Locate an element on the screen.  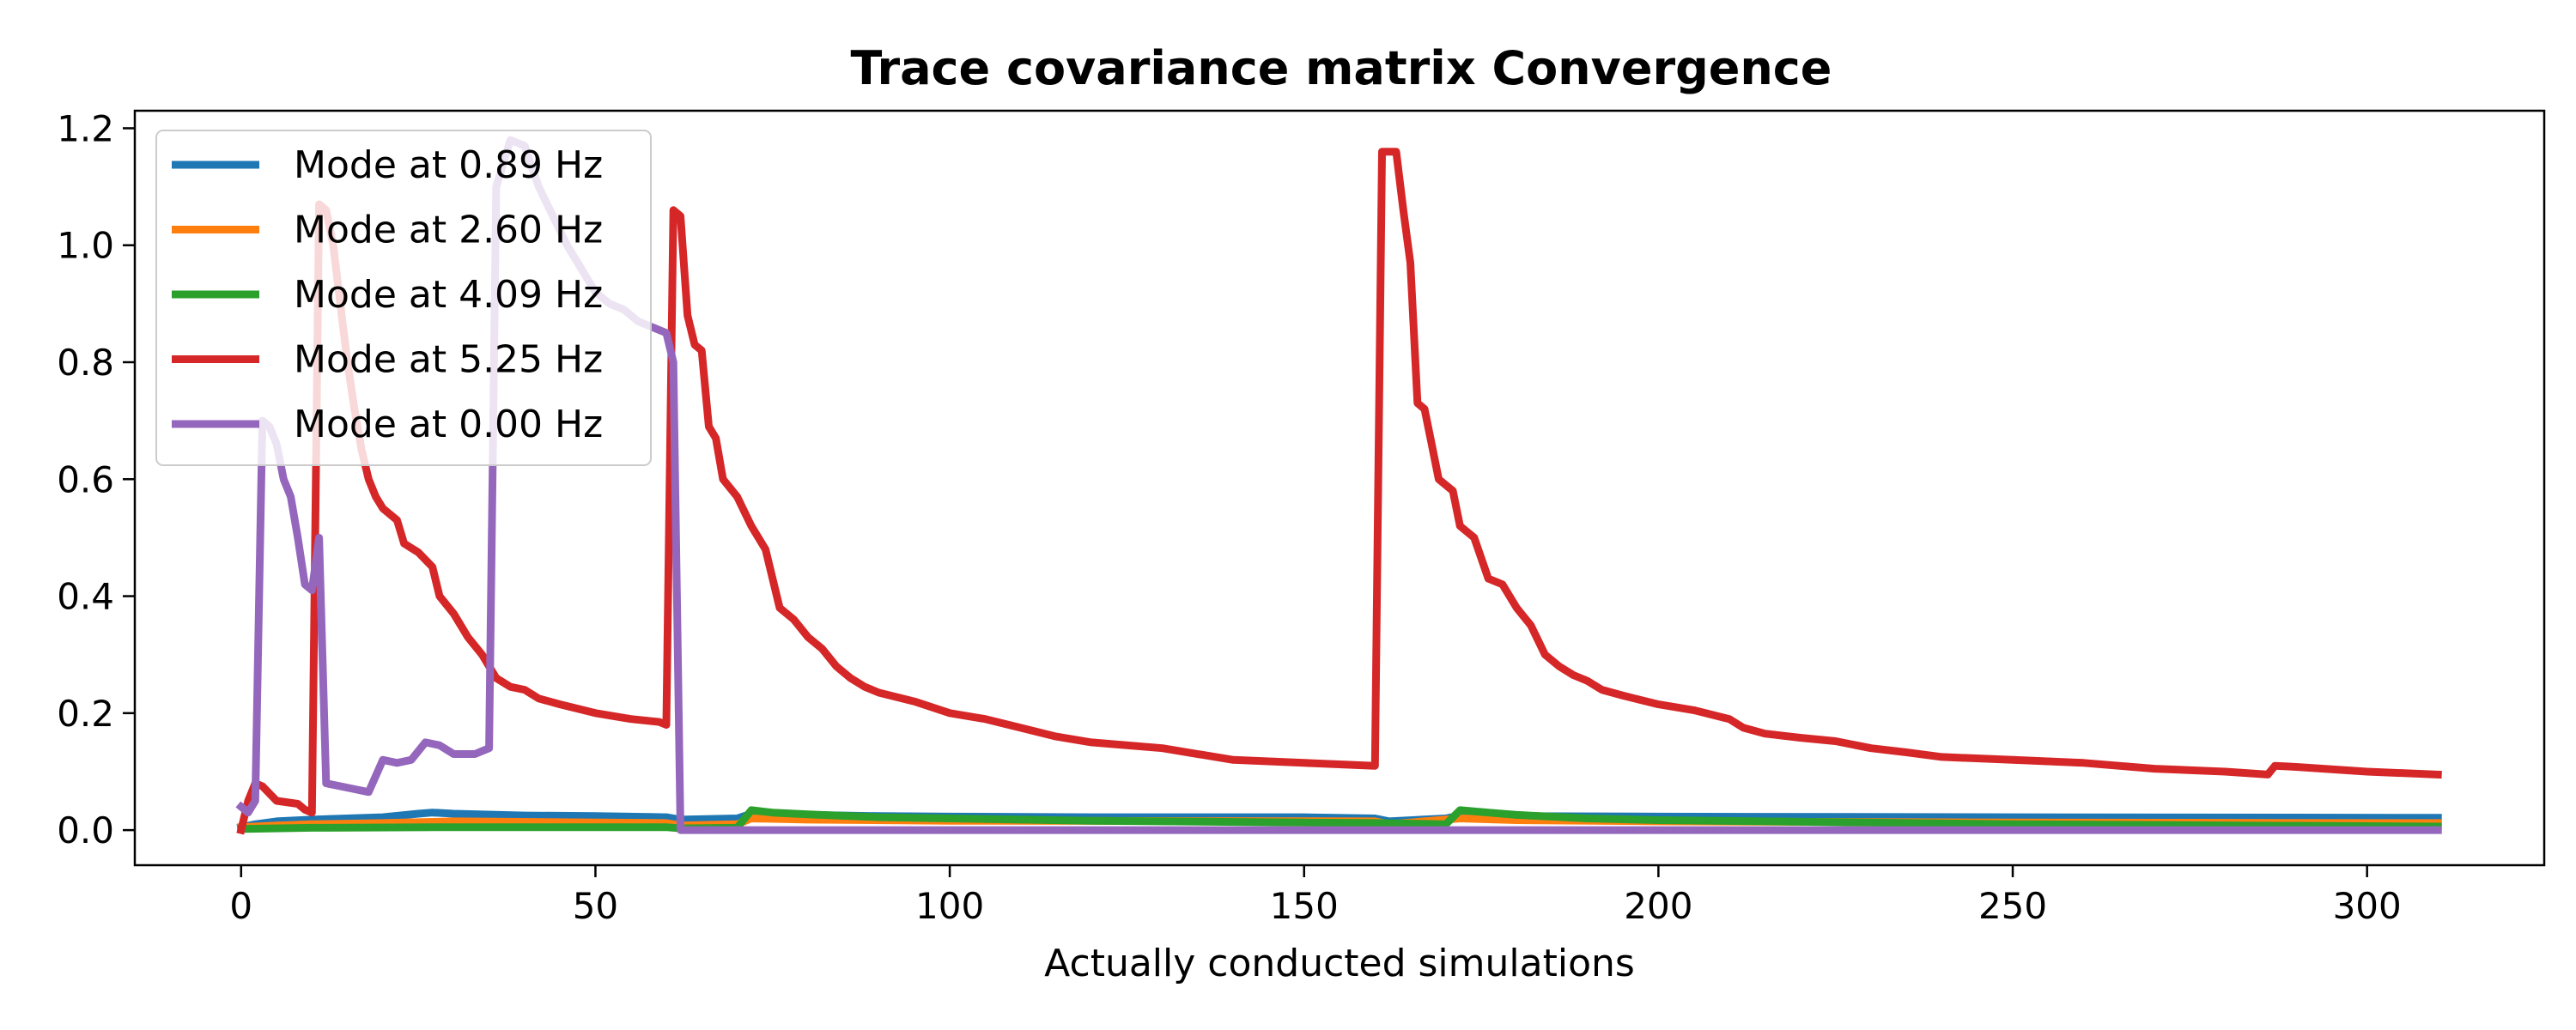
x-tick-label-3: 150 is located at coordinates (1305, 906).